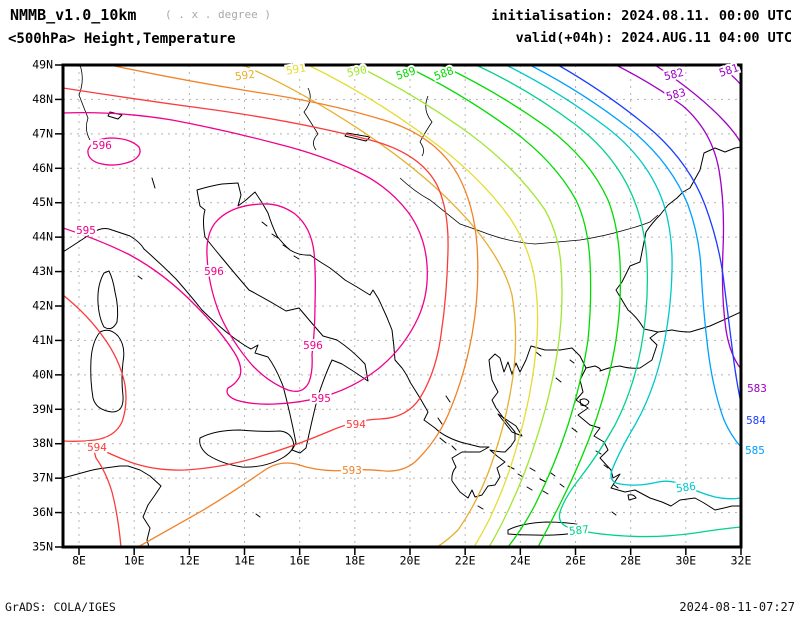 The image size is (800, 622). What do you see at coordinates (354, 561) in the screenshot?
I see `lon-label: 18E` at bounding box center [354, 561].